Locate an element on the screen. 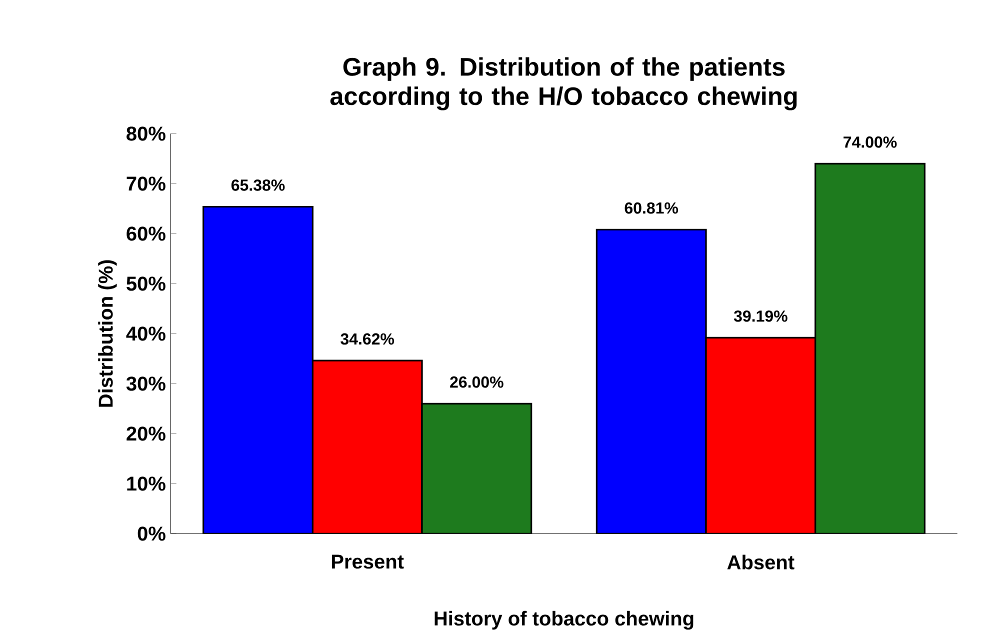 The image size is (994, 635). data-label: 39.19% is located at coordinates (761, 316).